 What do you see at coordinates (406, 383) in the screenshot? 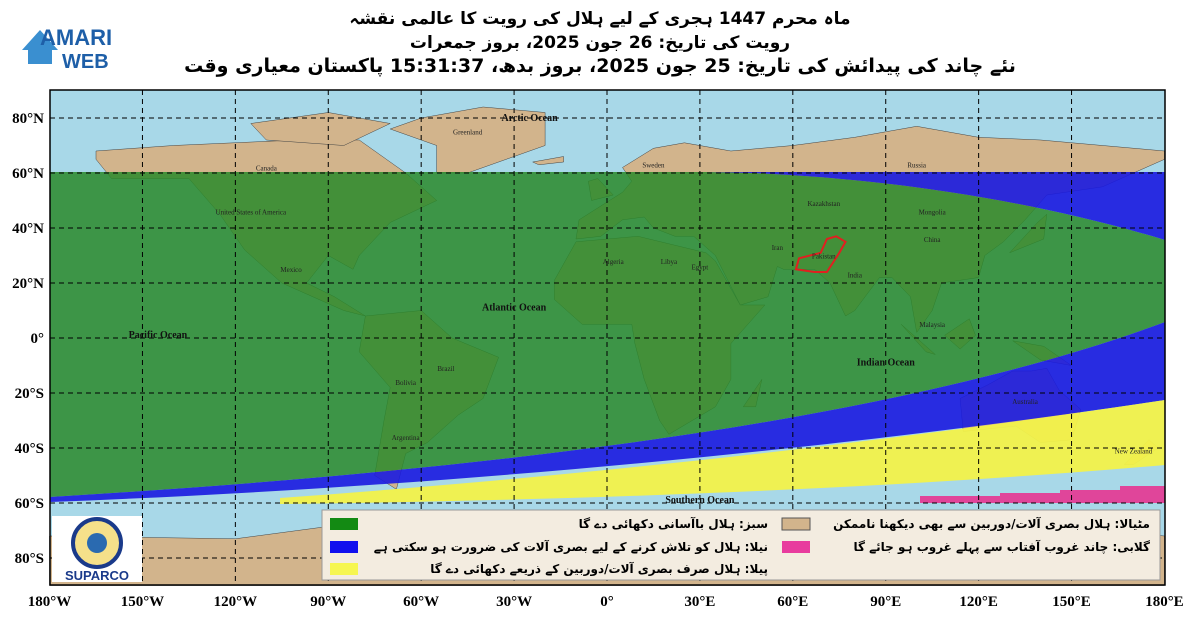
I see `place-label: Bolivia` at bounding box center [406, 383].